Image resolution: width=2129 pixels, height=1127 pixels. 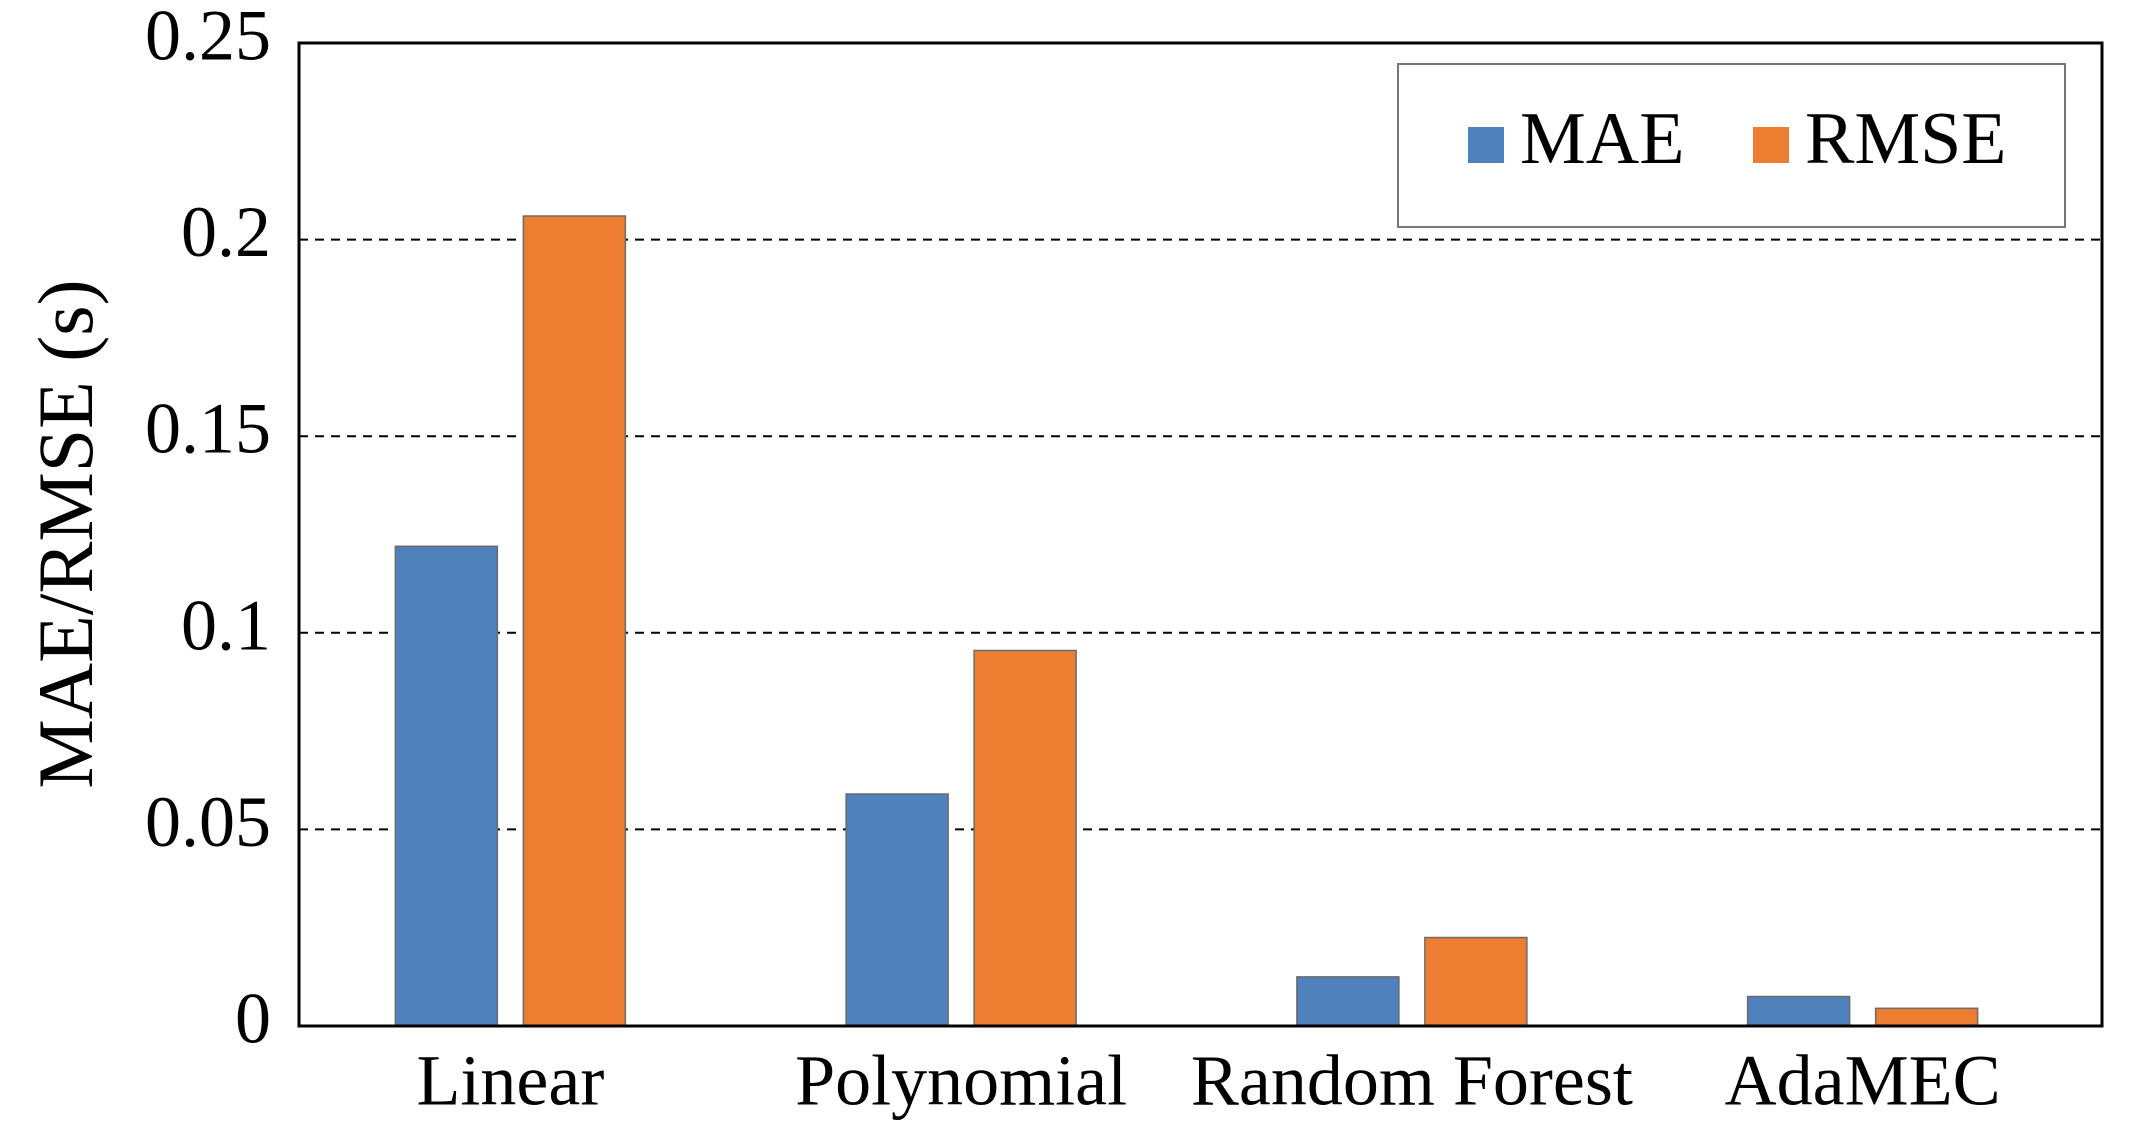 What do you see at coordinates (226, 625) in the screenshot?
I see `y-tick-label: 0.1` at bounding box center [226, 625].